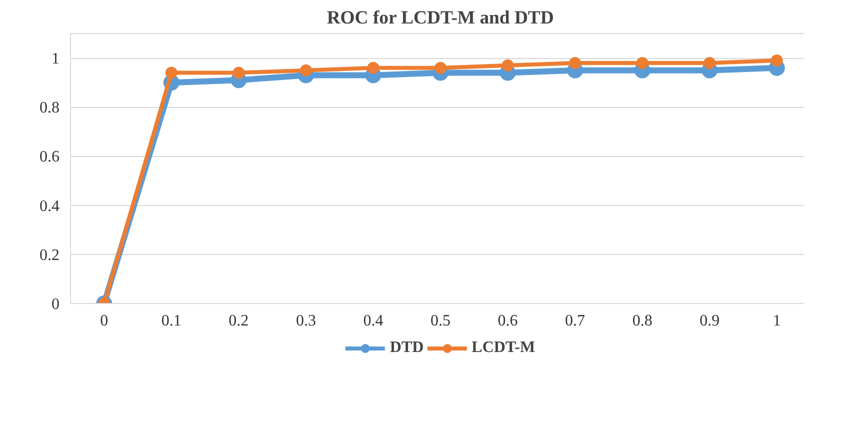 The image size is (861, 446). What do you see at coordinates (642, 321) in the screenshot?
I see `x-tick-label: 0.8` at bounding box center [642, 321].